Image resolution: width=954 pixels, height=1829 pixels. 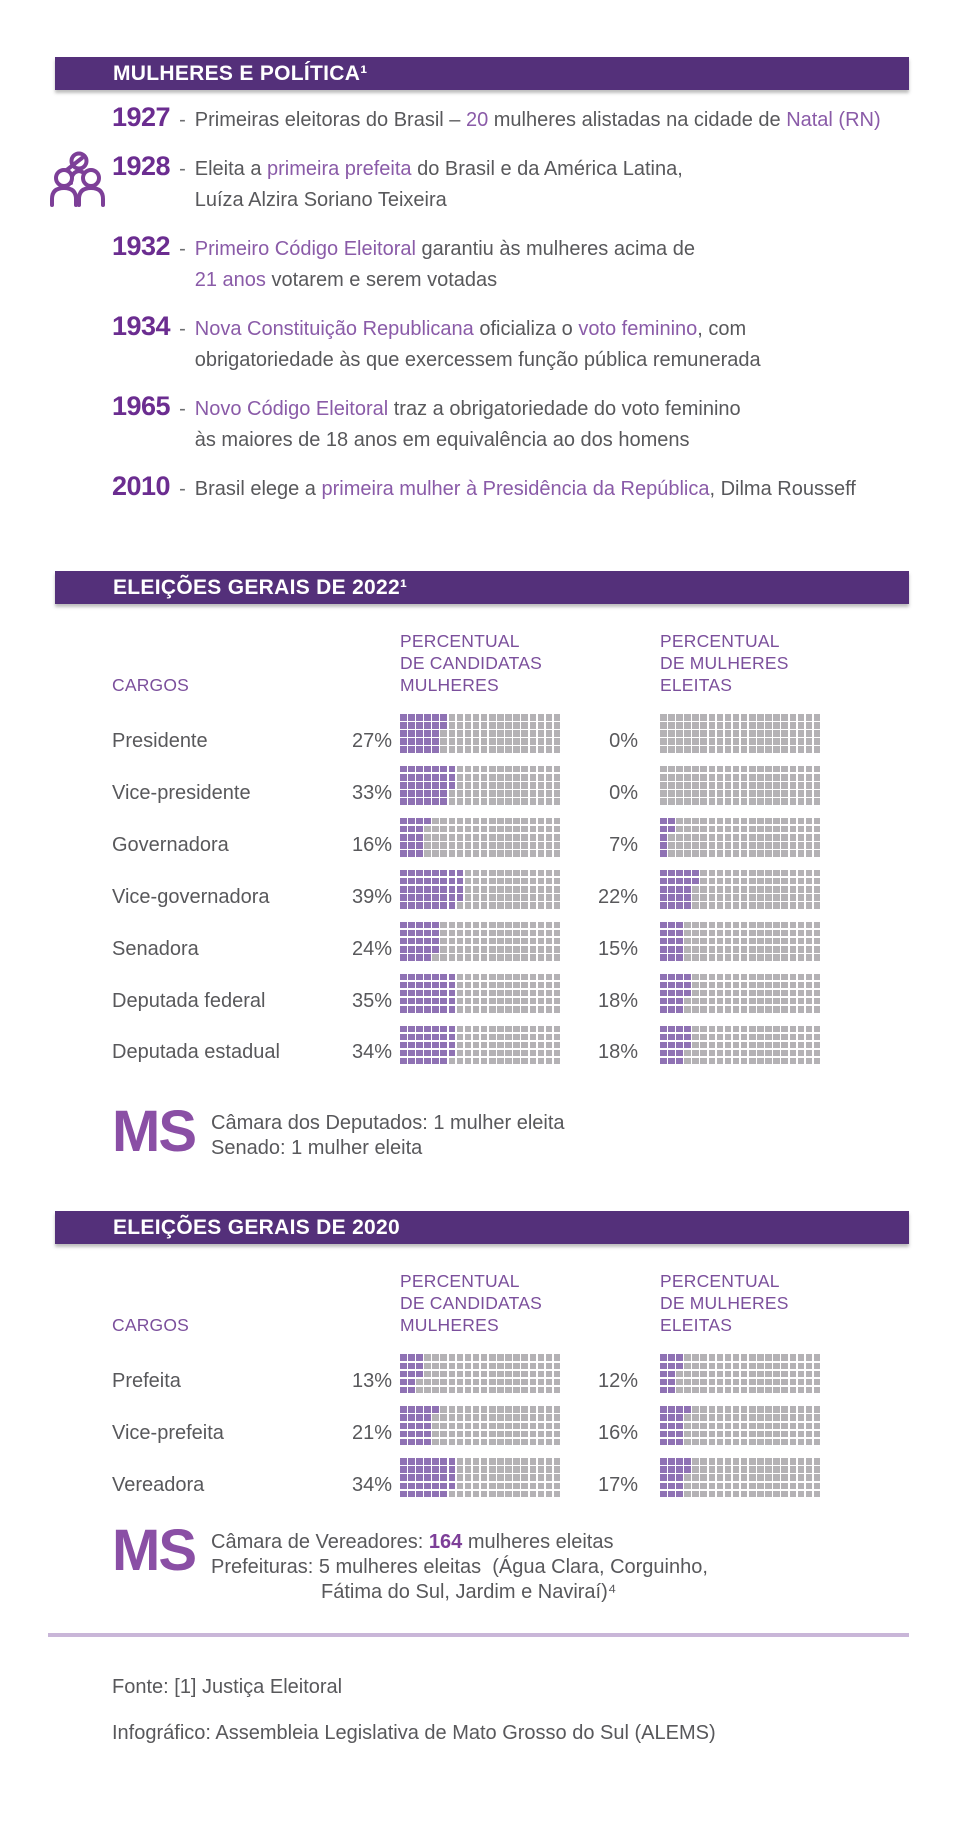 What do you see at coordinates (146, 1381) in the screenshot?
I see `cargo-label: Prefeita` at bounding box center [146, 1381].